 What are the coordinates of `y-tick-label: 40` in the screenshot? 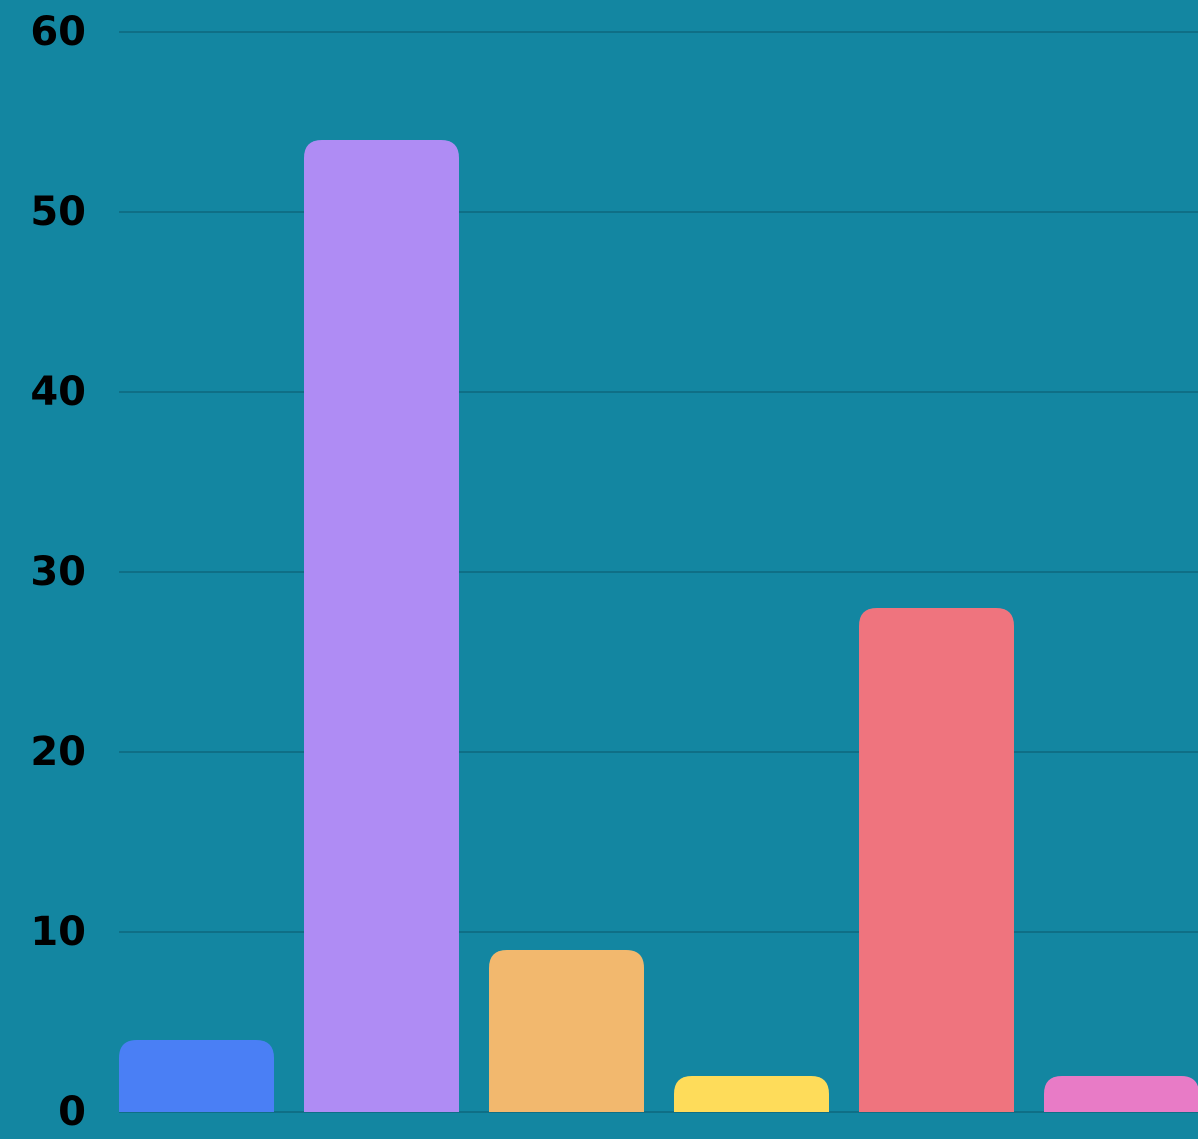 It's located at (58, 392).